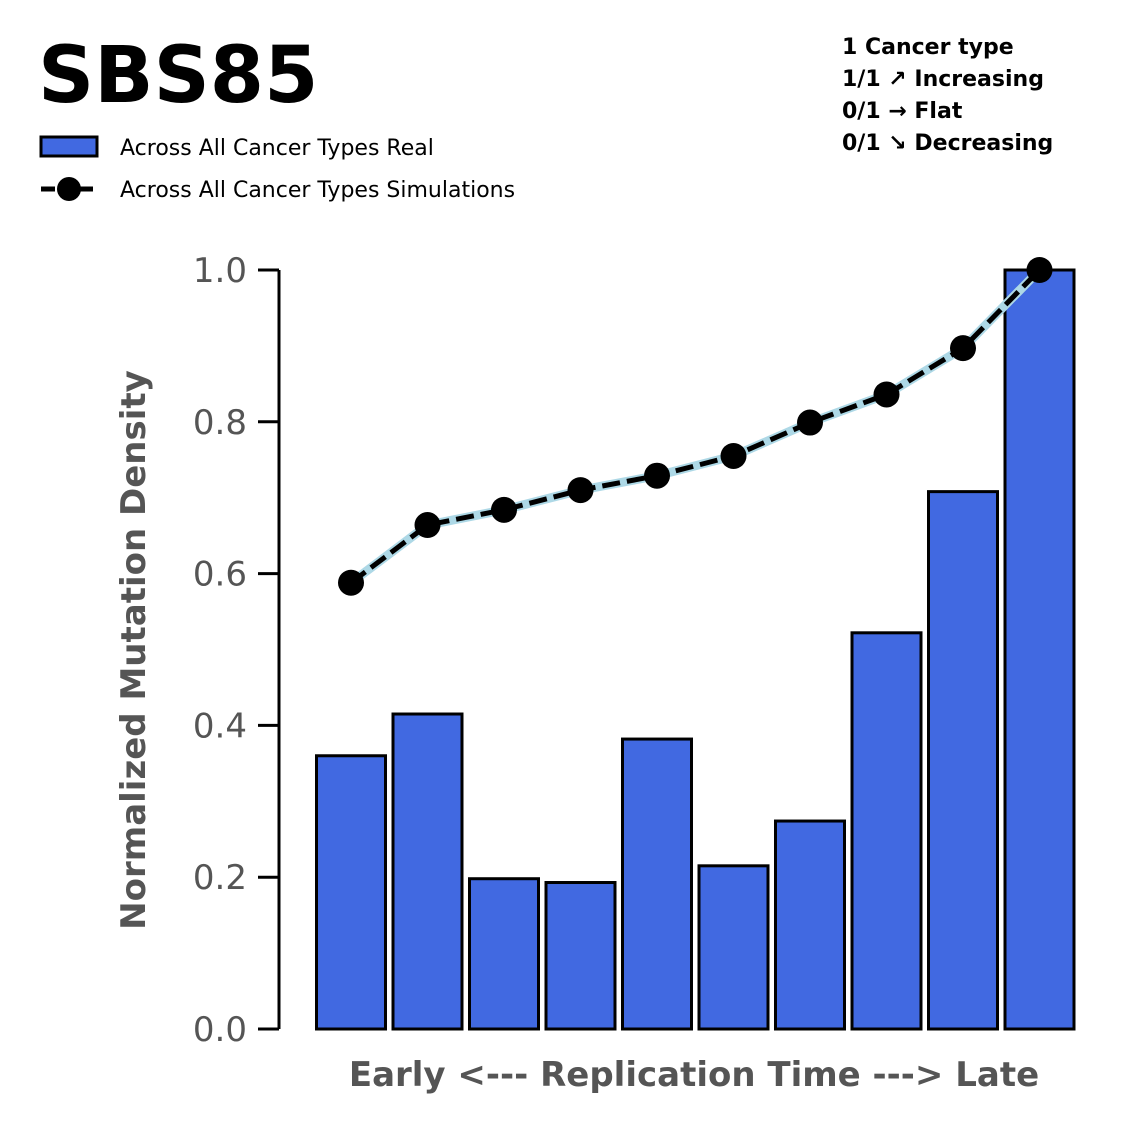  I want to click on y-tick-label: 0.6, so click(220, 575).